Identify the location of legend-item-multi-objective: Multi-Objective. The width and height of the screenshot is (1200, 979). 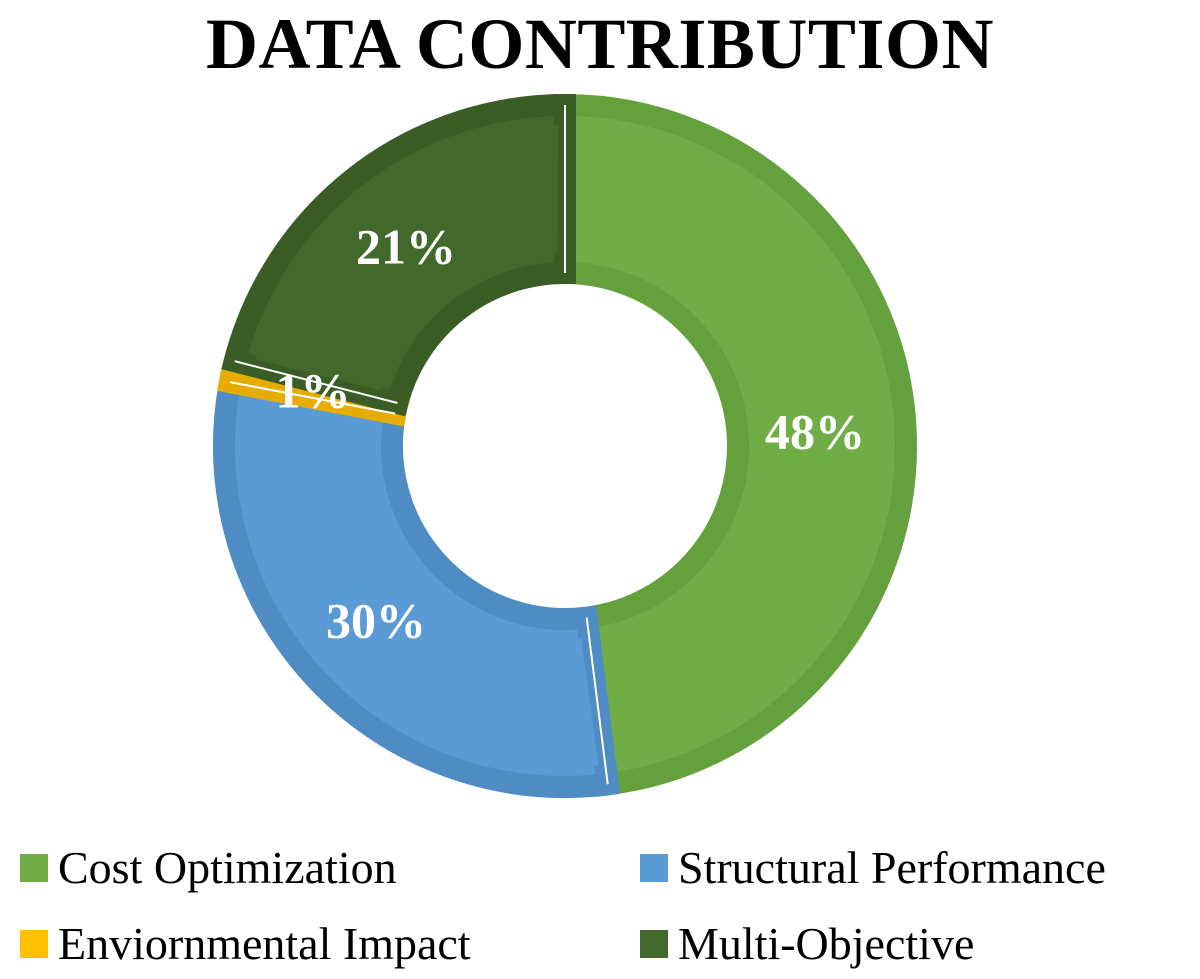
(807, 944).